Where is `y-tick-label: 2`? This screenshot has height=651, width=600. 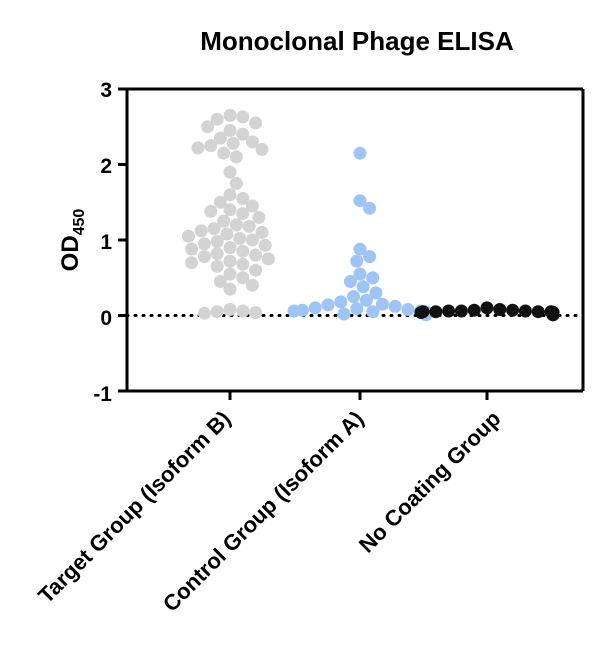 y-tick-label: 2 is located at coordinates (106, 166).